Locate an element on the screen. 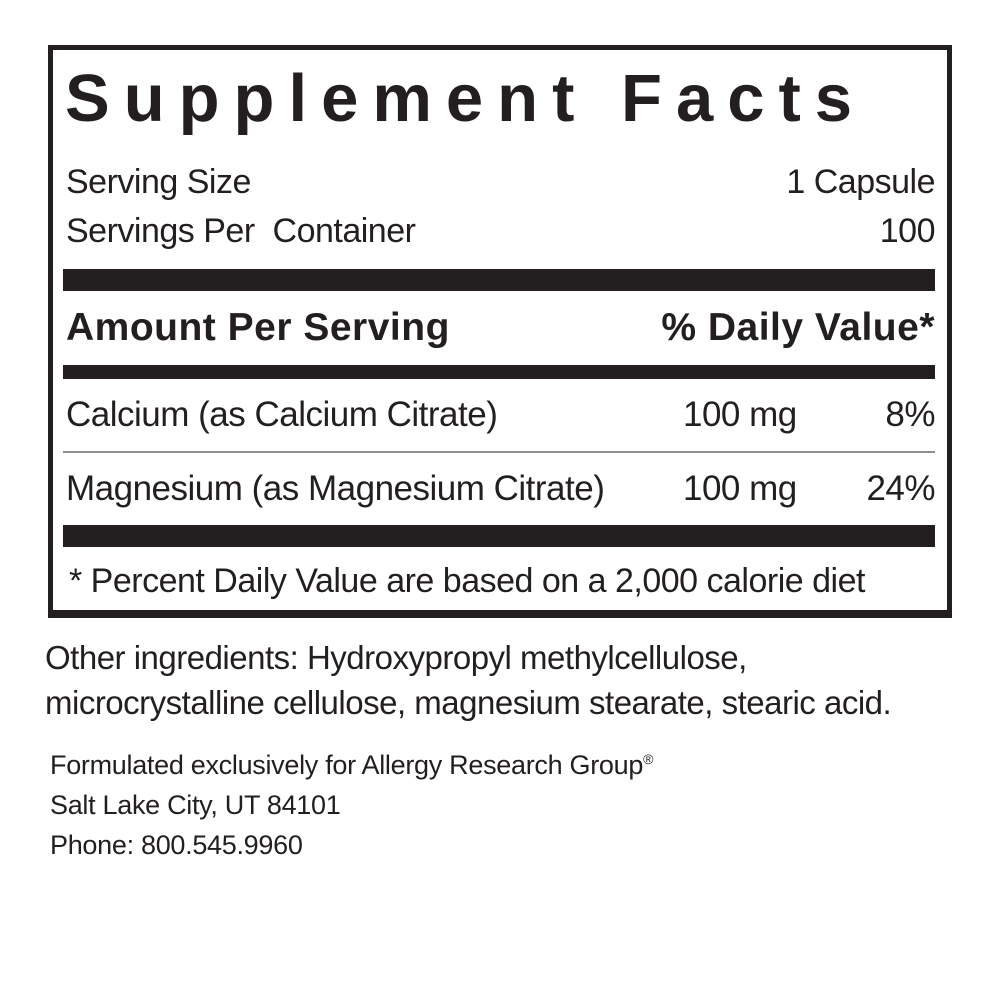 The height and width of the screenshot is (1000, 1000). row-divider-line is located at coordinates (499, 451).